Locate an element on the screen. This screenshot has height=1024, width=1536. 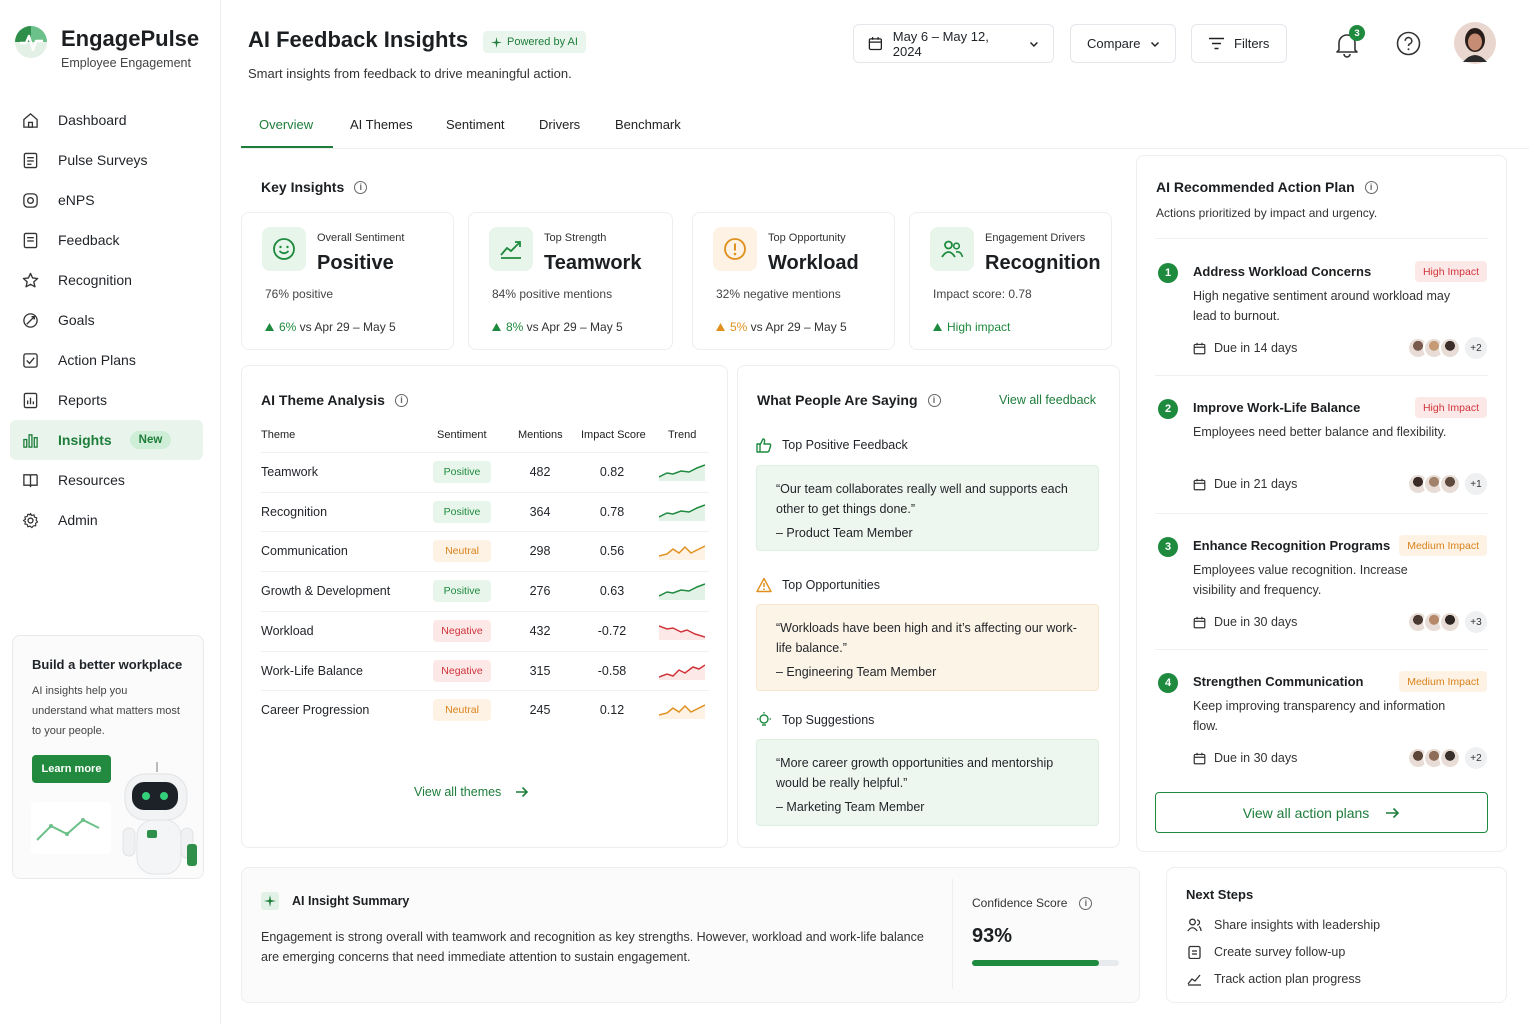
table-row: Communication Neutral 298 0.56 is located at coordinates (485, 550).